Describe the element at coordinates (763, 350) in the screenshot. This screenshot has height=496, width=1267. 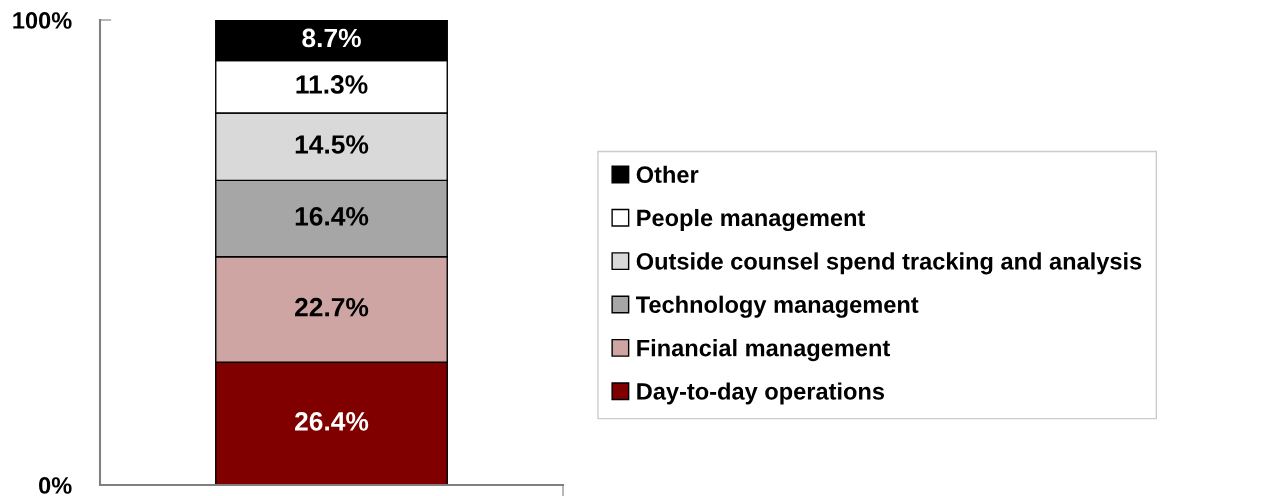
I see `legend-label: Financial management` at that location.